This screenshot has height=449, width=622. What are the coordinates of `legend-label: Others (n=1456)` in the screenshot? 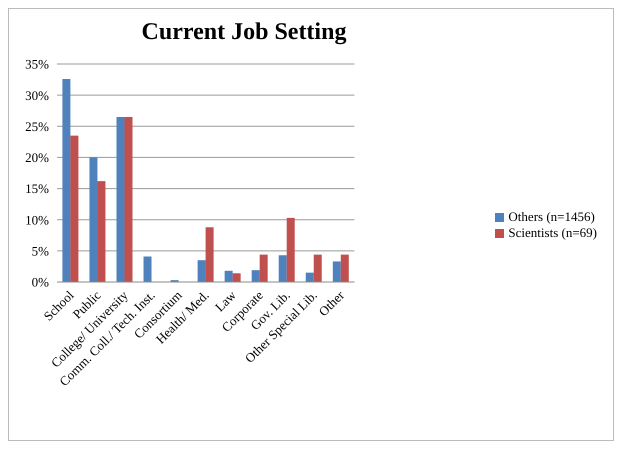 It's located at (551, 216).